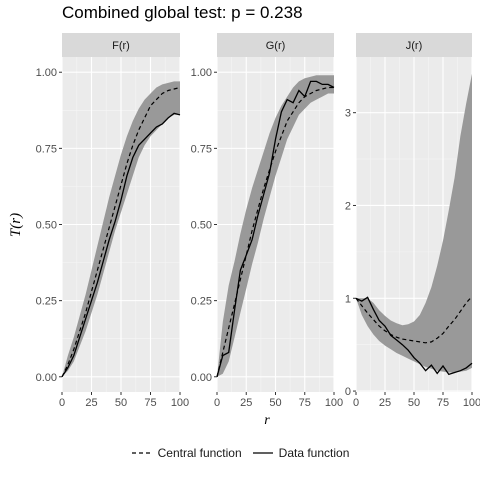 The width and height of the screenshot is (480, 480). I want to click on legend-label-central: Central function, so click(199, 453).